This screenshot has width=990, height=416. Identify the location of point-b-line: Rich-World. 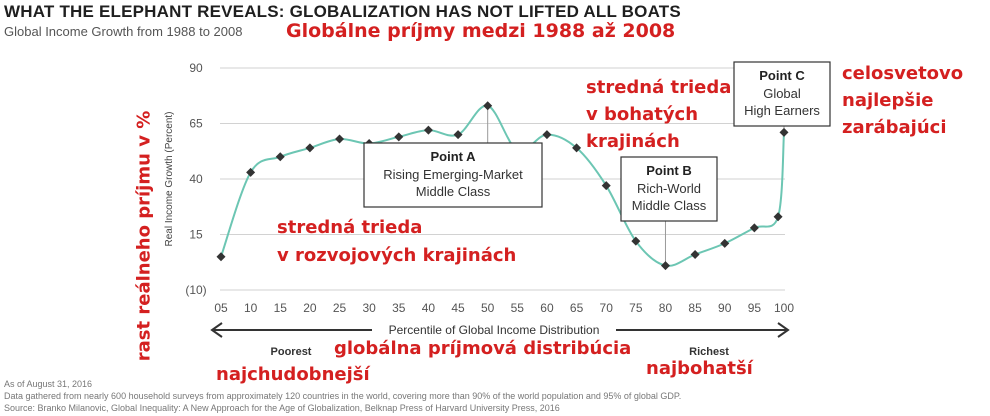
(669, 188).